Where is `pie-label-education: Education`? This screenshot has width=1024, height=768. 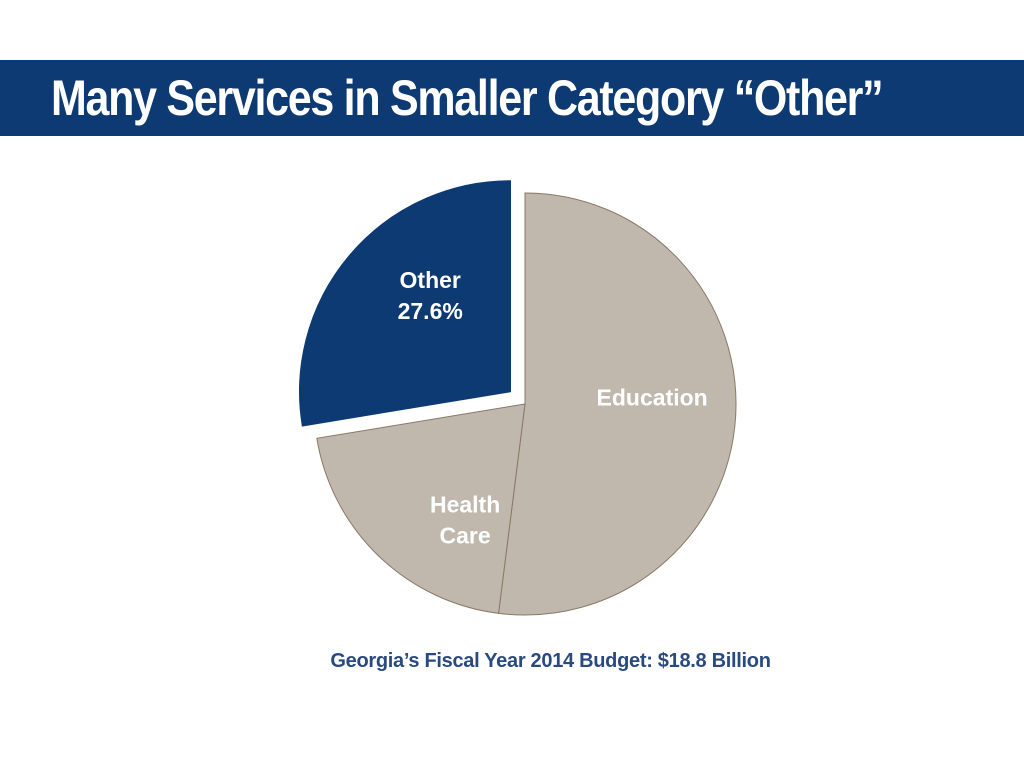 pie-label-education: Education is located at coordinates (652, 398).